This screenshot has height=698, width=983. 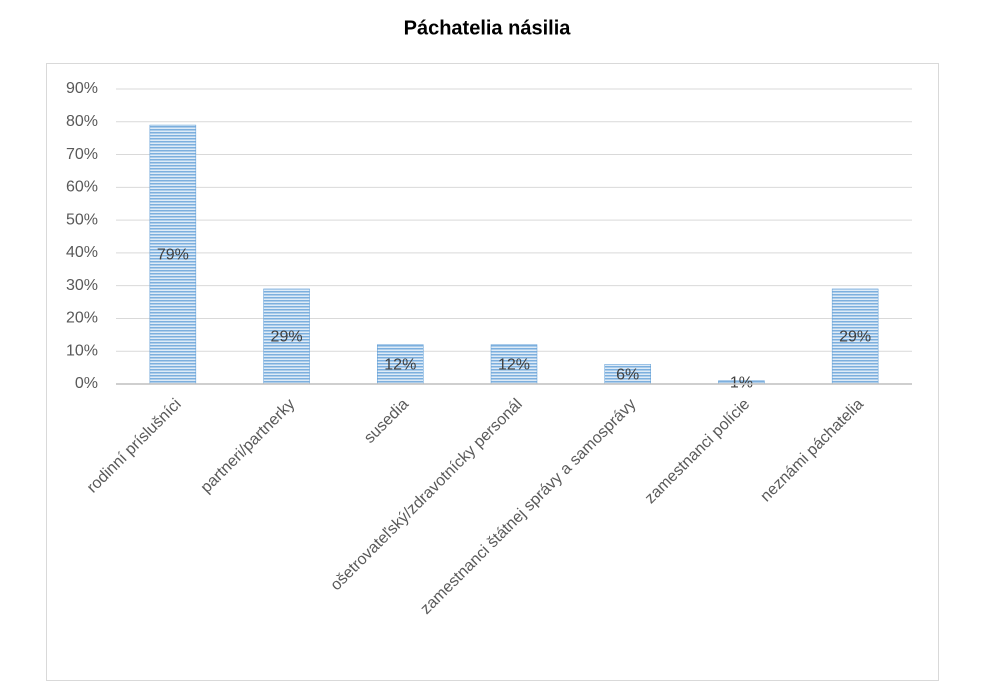 I want to click on data-label: 1%, so click(x=741, y=383).